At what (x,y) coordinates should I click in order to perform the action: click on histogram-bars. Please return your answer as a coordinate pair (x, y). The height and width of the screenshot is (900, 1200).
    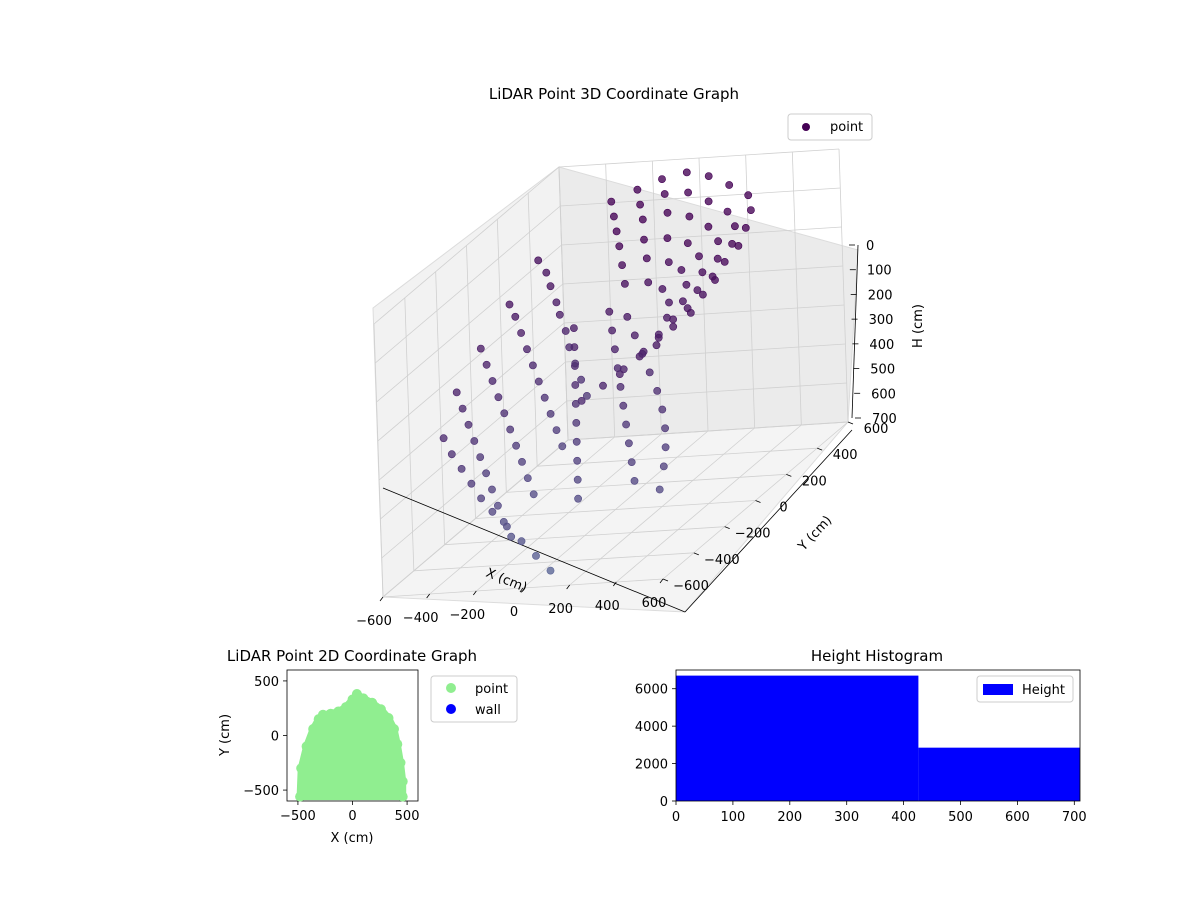
    Looking at the image, I should click on (878, 738).